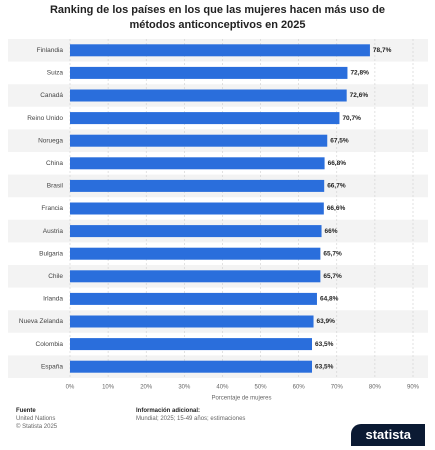 The width and height of the screenshot is (435, 450). Describe the element at coordinates (337, 388) in the screenshot. I see `x-tick-label: 70%` at that location.